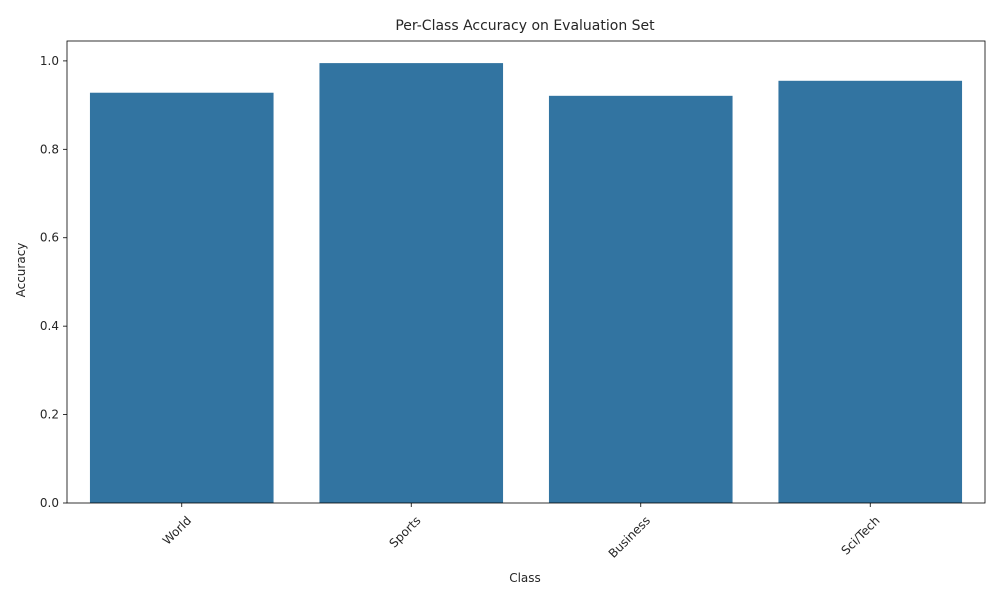  What do you see at coordinates (49, 61) in the screenshot?
I see `y-tick-label: 1.0` at bounding box center [49, 61].